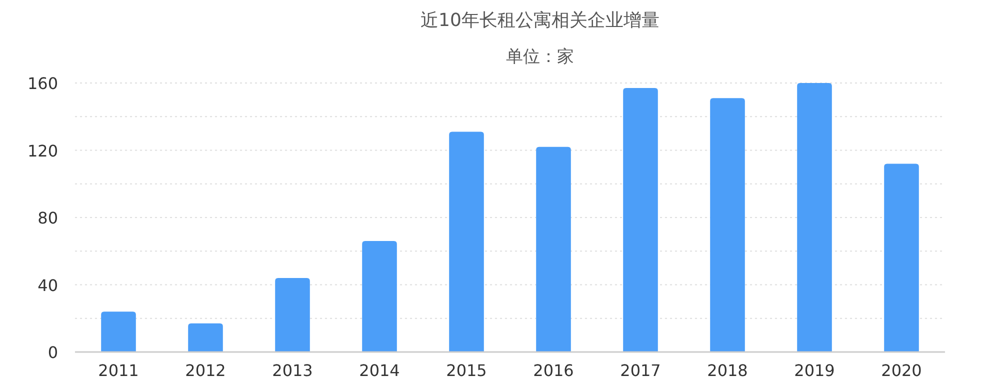 The image size is (990, 391). Describe the element at coordinates (540, 20) in the screenshot. I see `chart-title: 近10年长租公寓相关企业增量` at that location.